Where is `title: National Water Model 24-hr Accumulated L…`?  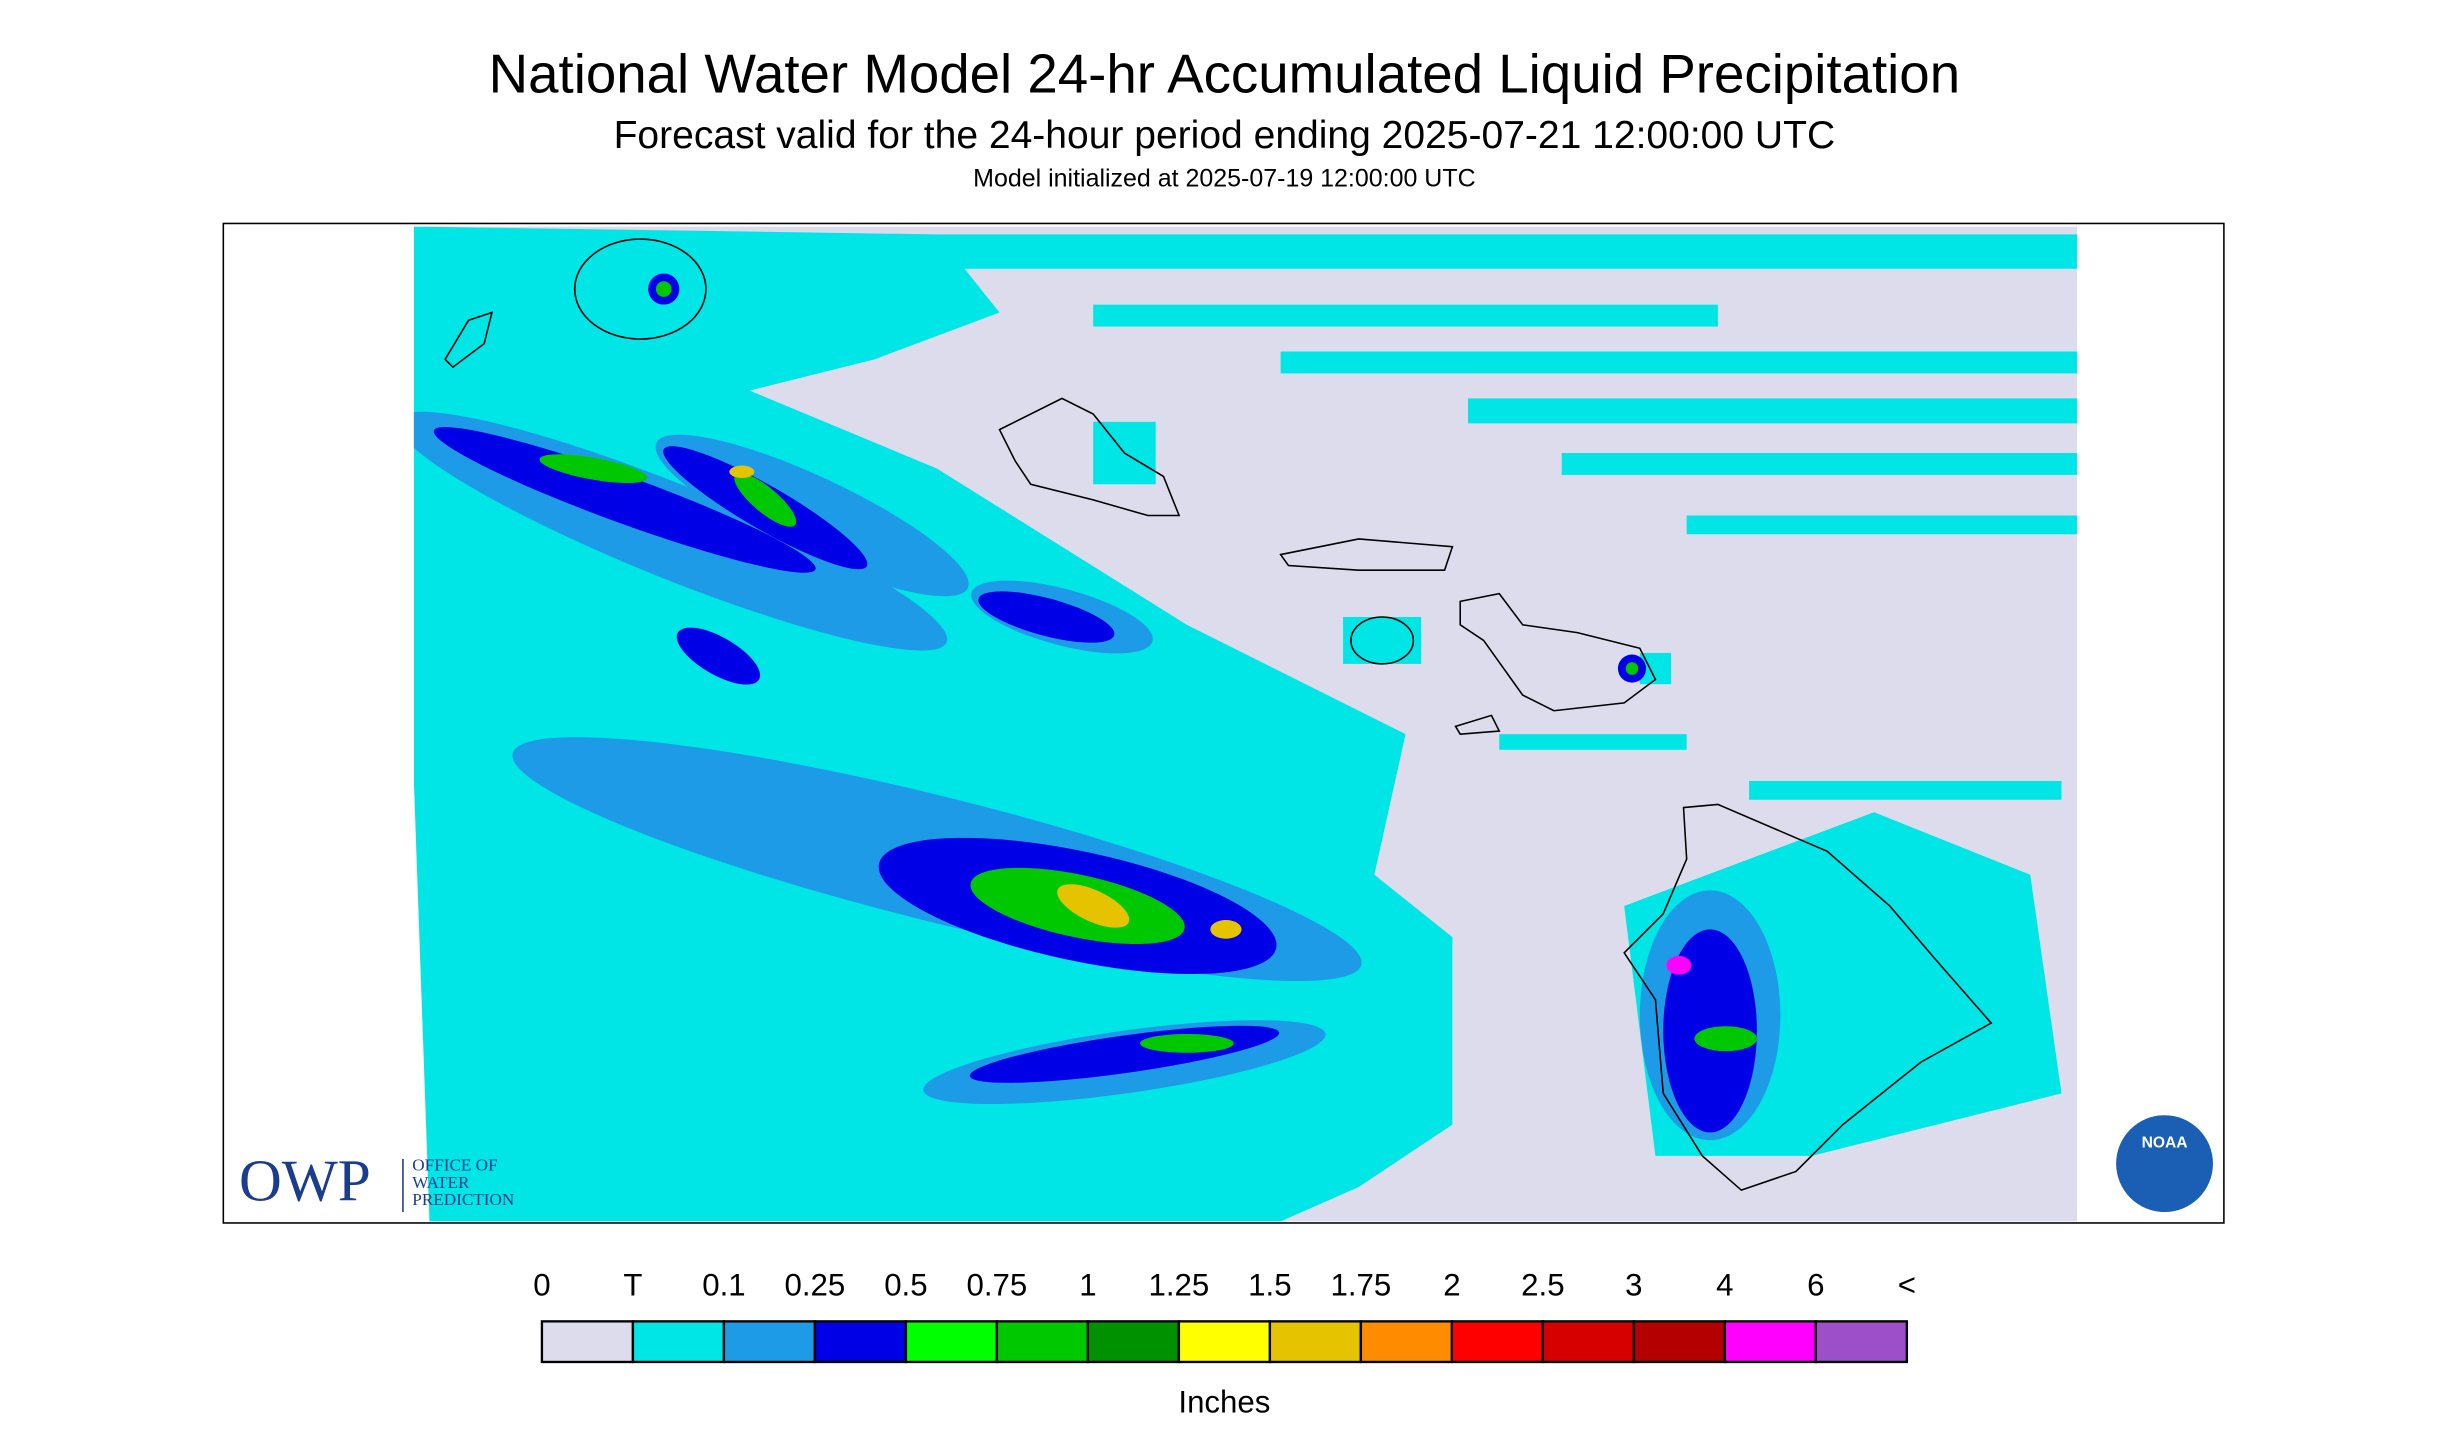 title: National Water Model 24-hr Accumulated L… is located at coordinates (1224, 74).